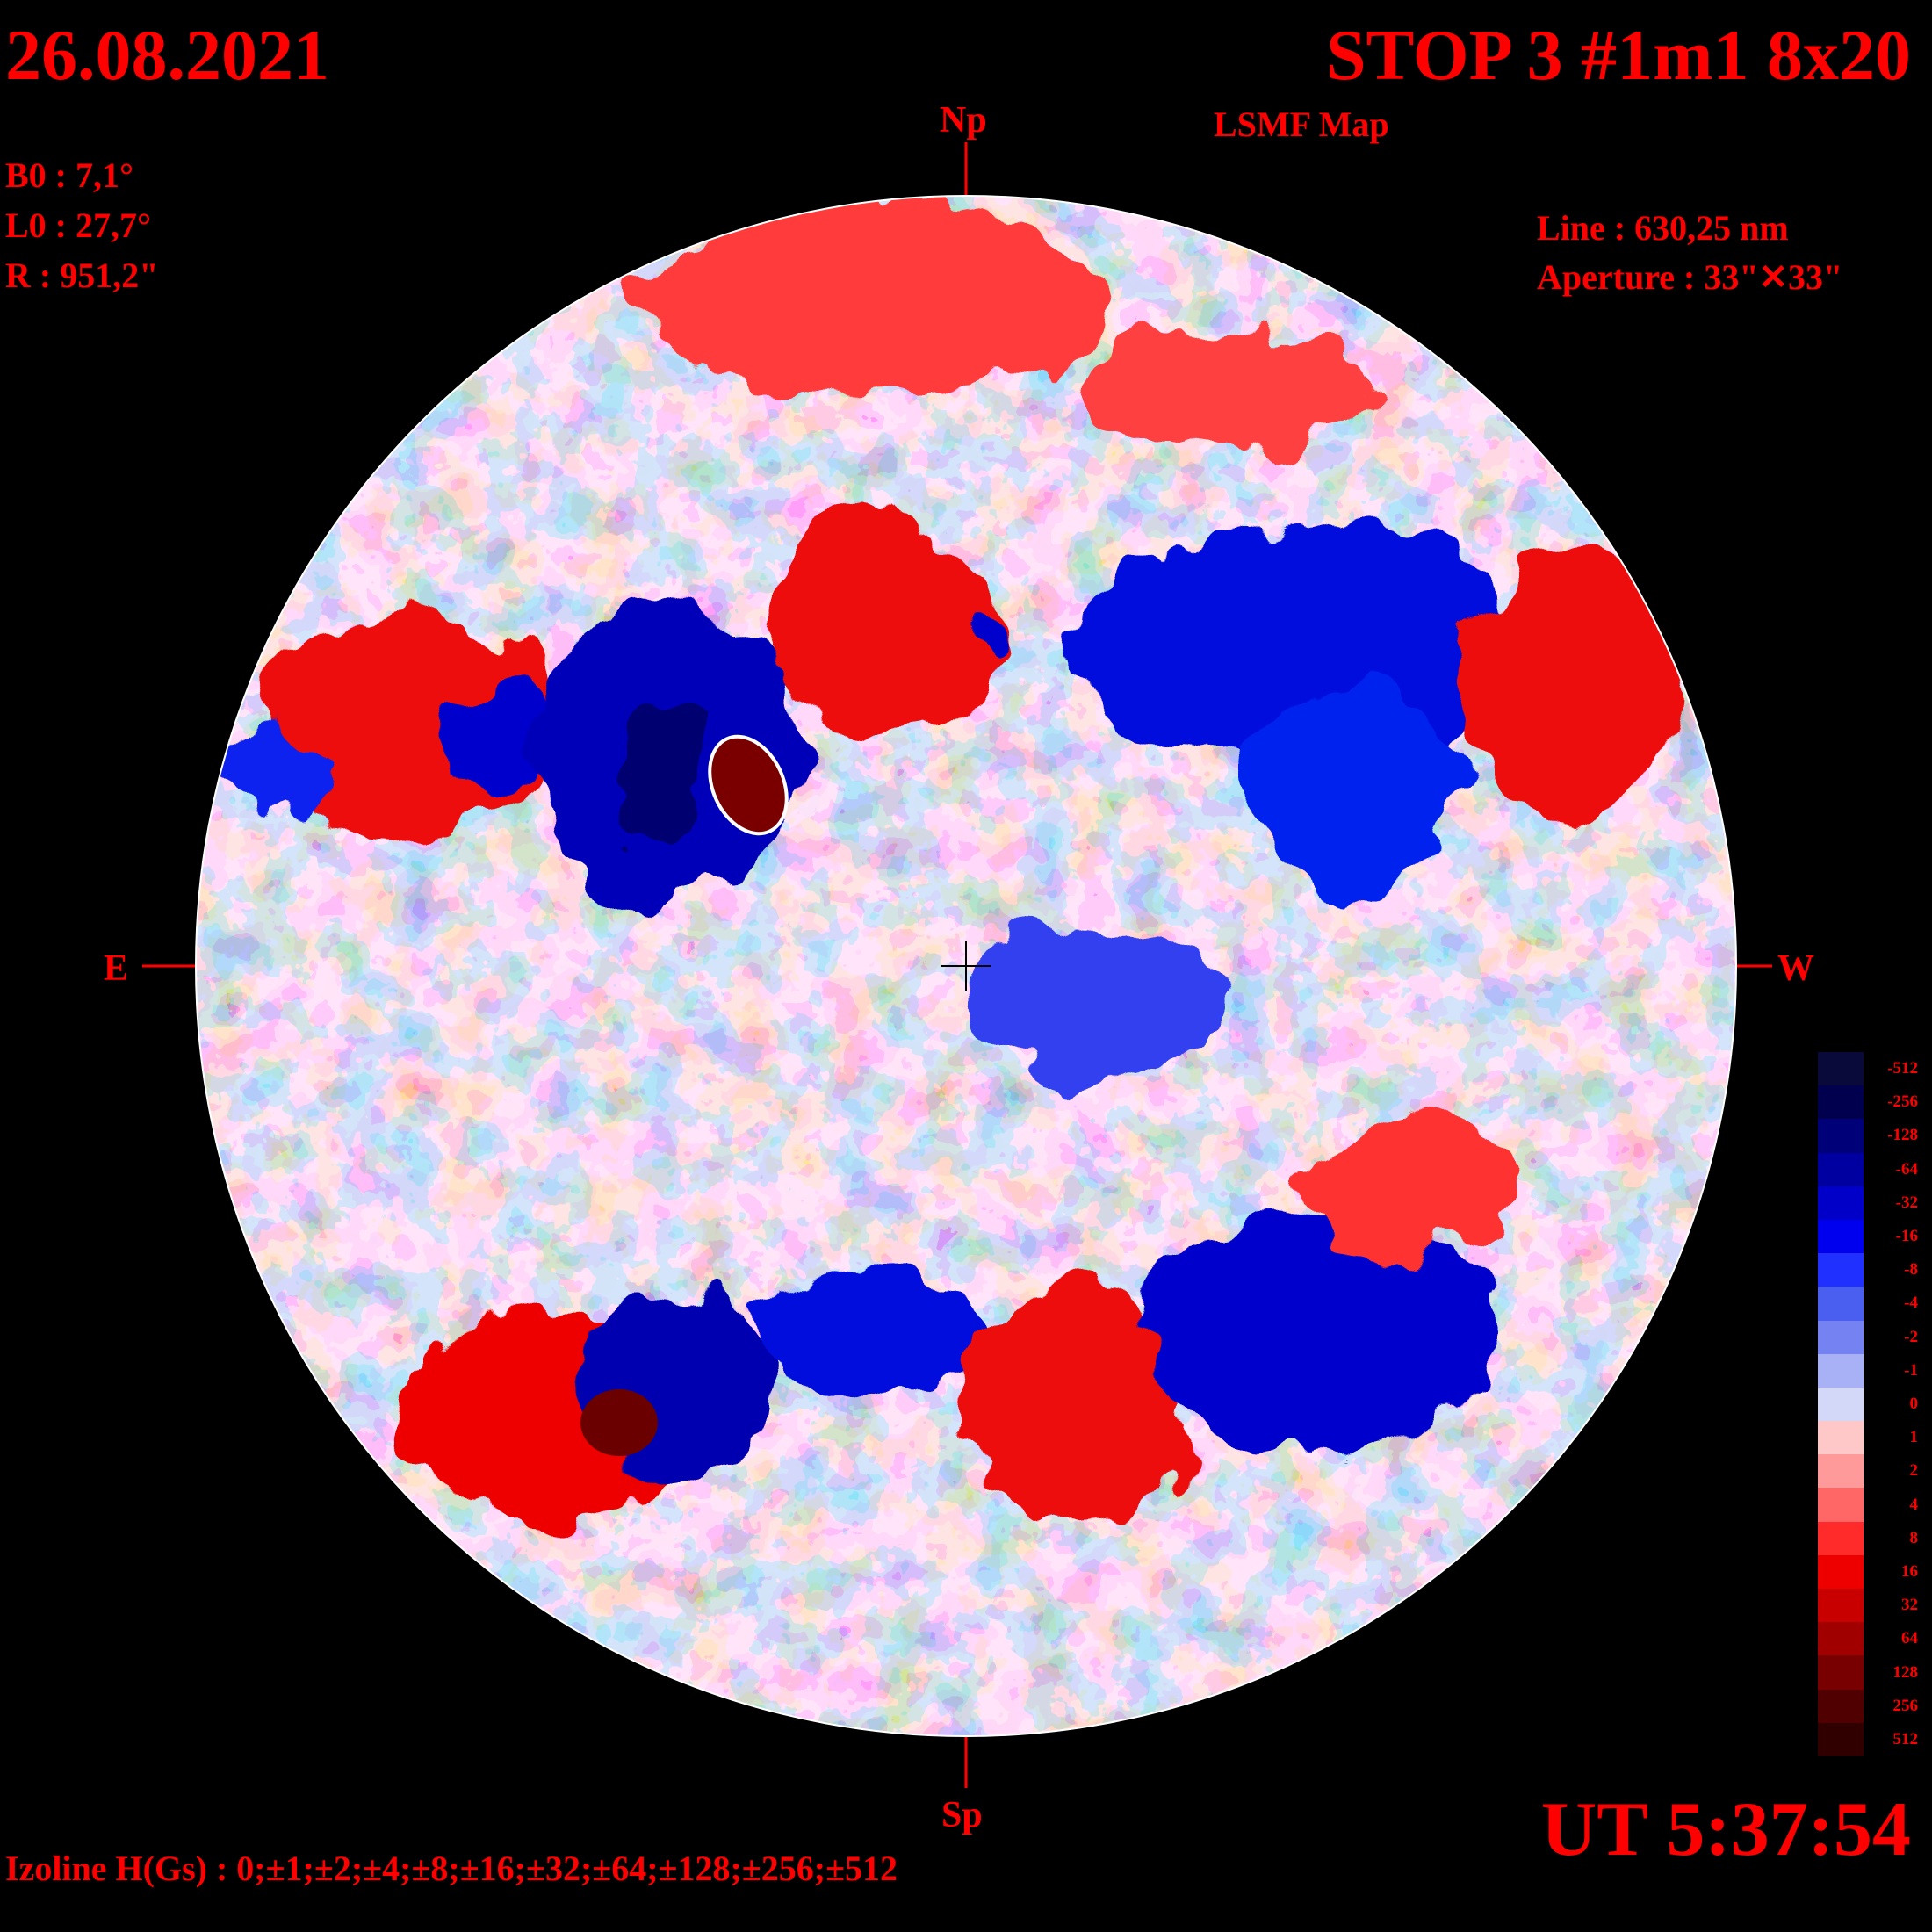 The image size is (1932, 1932). I want to click on color-scale-label: -32, so click(1907, 1203).